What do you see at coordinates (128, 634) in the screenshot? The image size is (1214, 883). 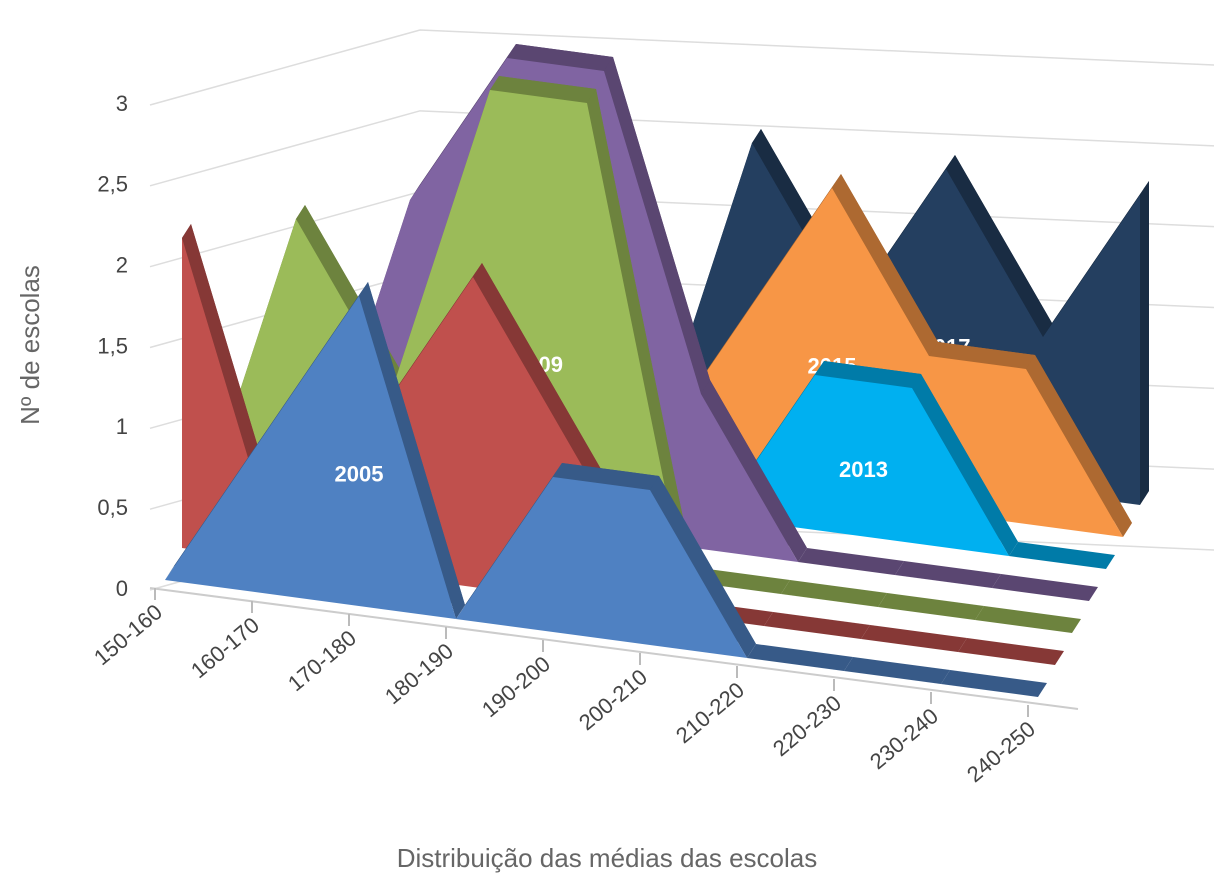 I see `x-tick-label: 150-160` at bounding box center [128, 634].